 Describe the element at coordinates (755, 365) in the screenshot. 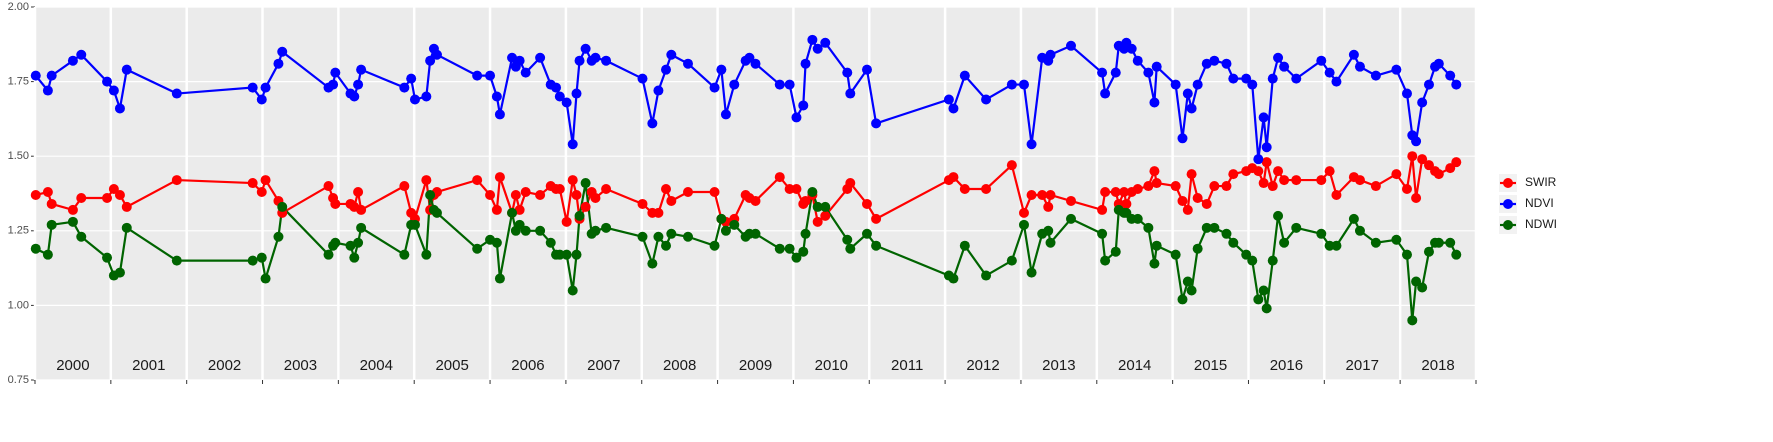

I see `year-label: 2009` at that location.